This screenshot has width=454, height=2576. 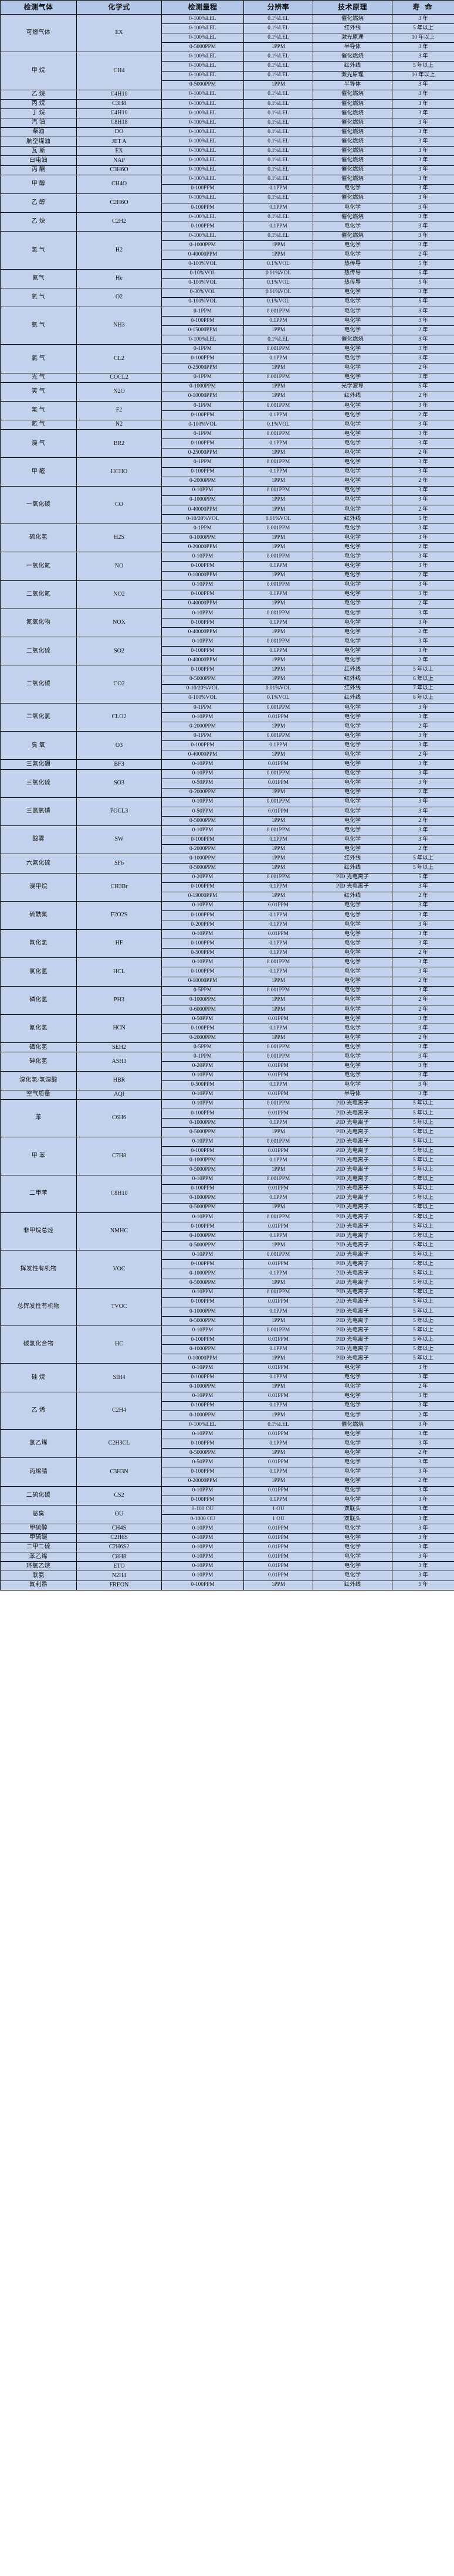 I want to click on table-row: 0-100PPM 0.01PPM PID 光电离子 5 年以上, so click(x=227, y=1264).